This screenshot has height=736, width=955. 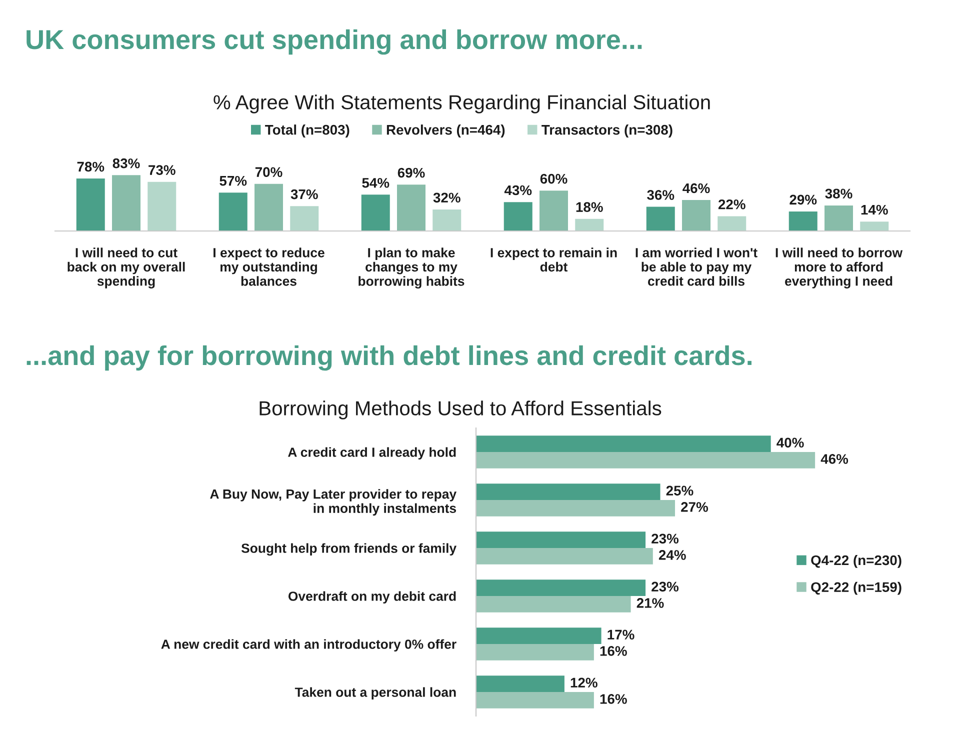 I want to click on data-label: 78%, so click(x=90, y=167).